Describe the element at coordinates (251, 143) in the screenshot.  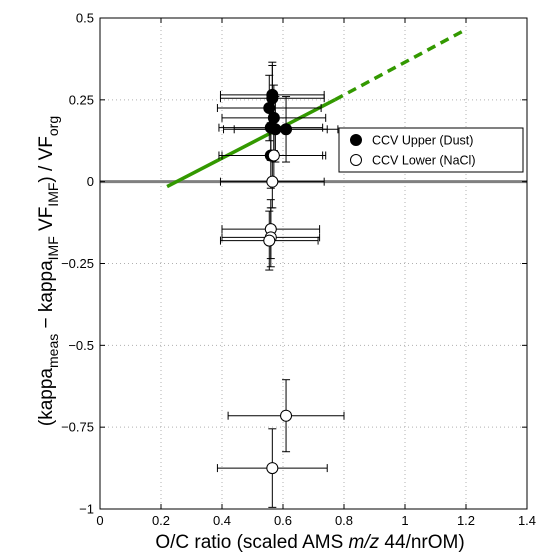
I see `fit-line-solid` at that location.